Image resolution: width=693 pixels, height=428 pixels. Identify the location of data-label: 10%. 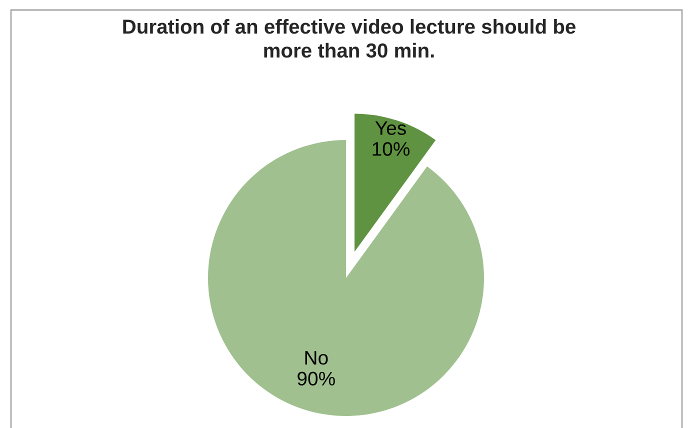
(391, 149).